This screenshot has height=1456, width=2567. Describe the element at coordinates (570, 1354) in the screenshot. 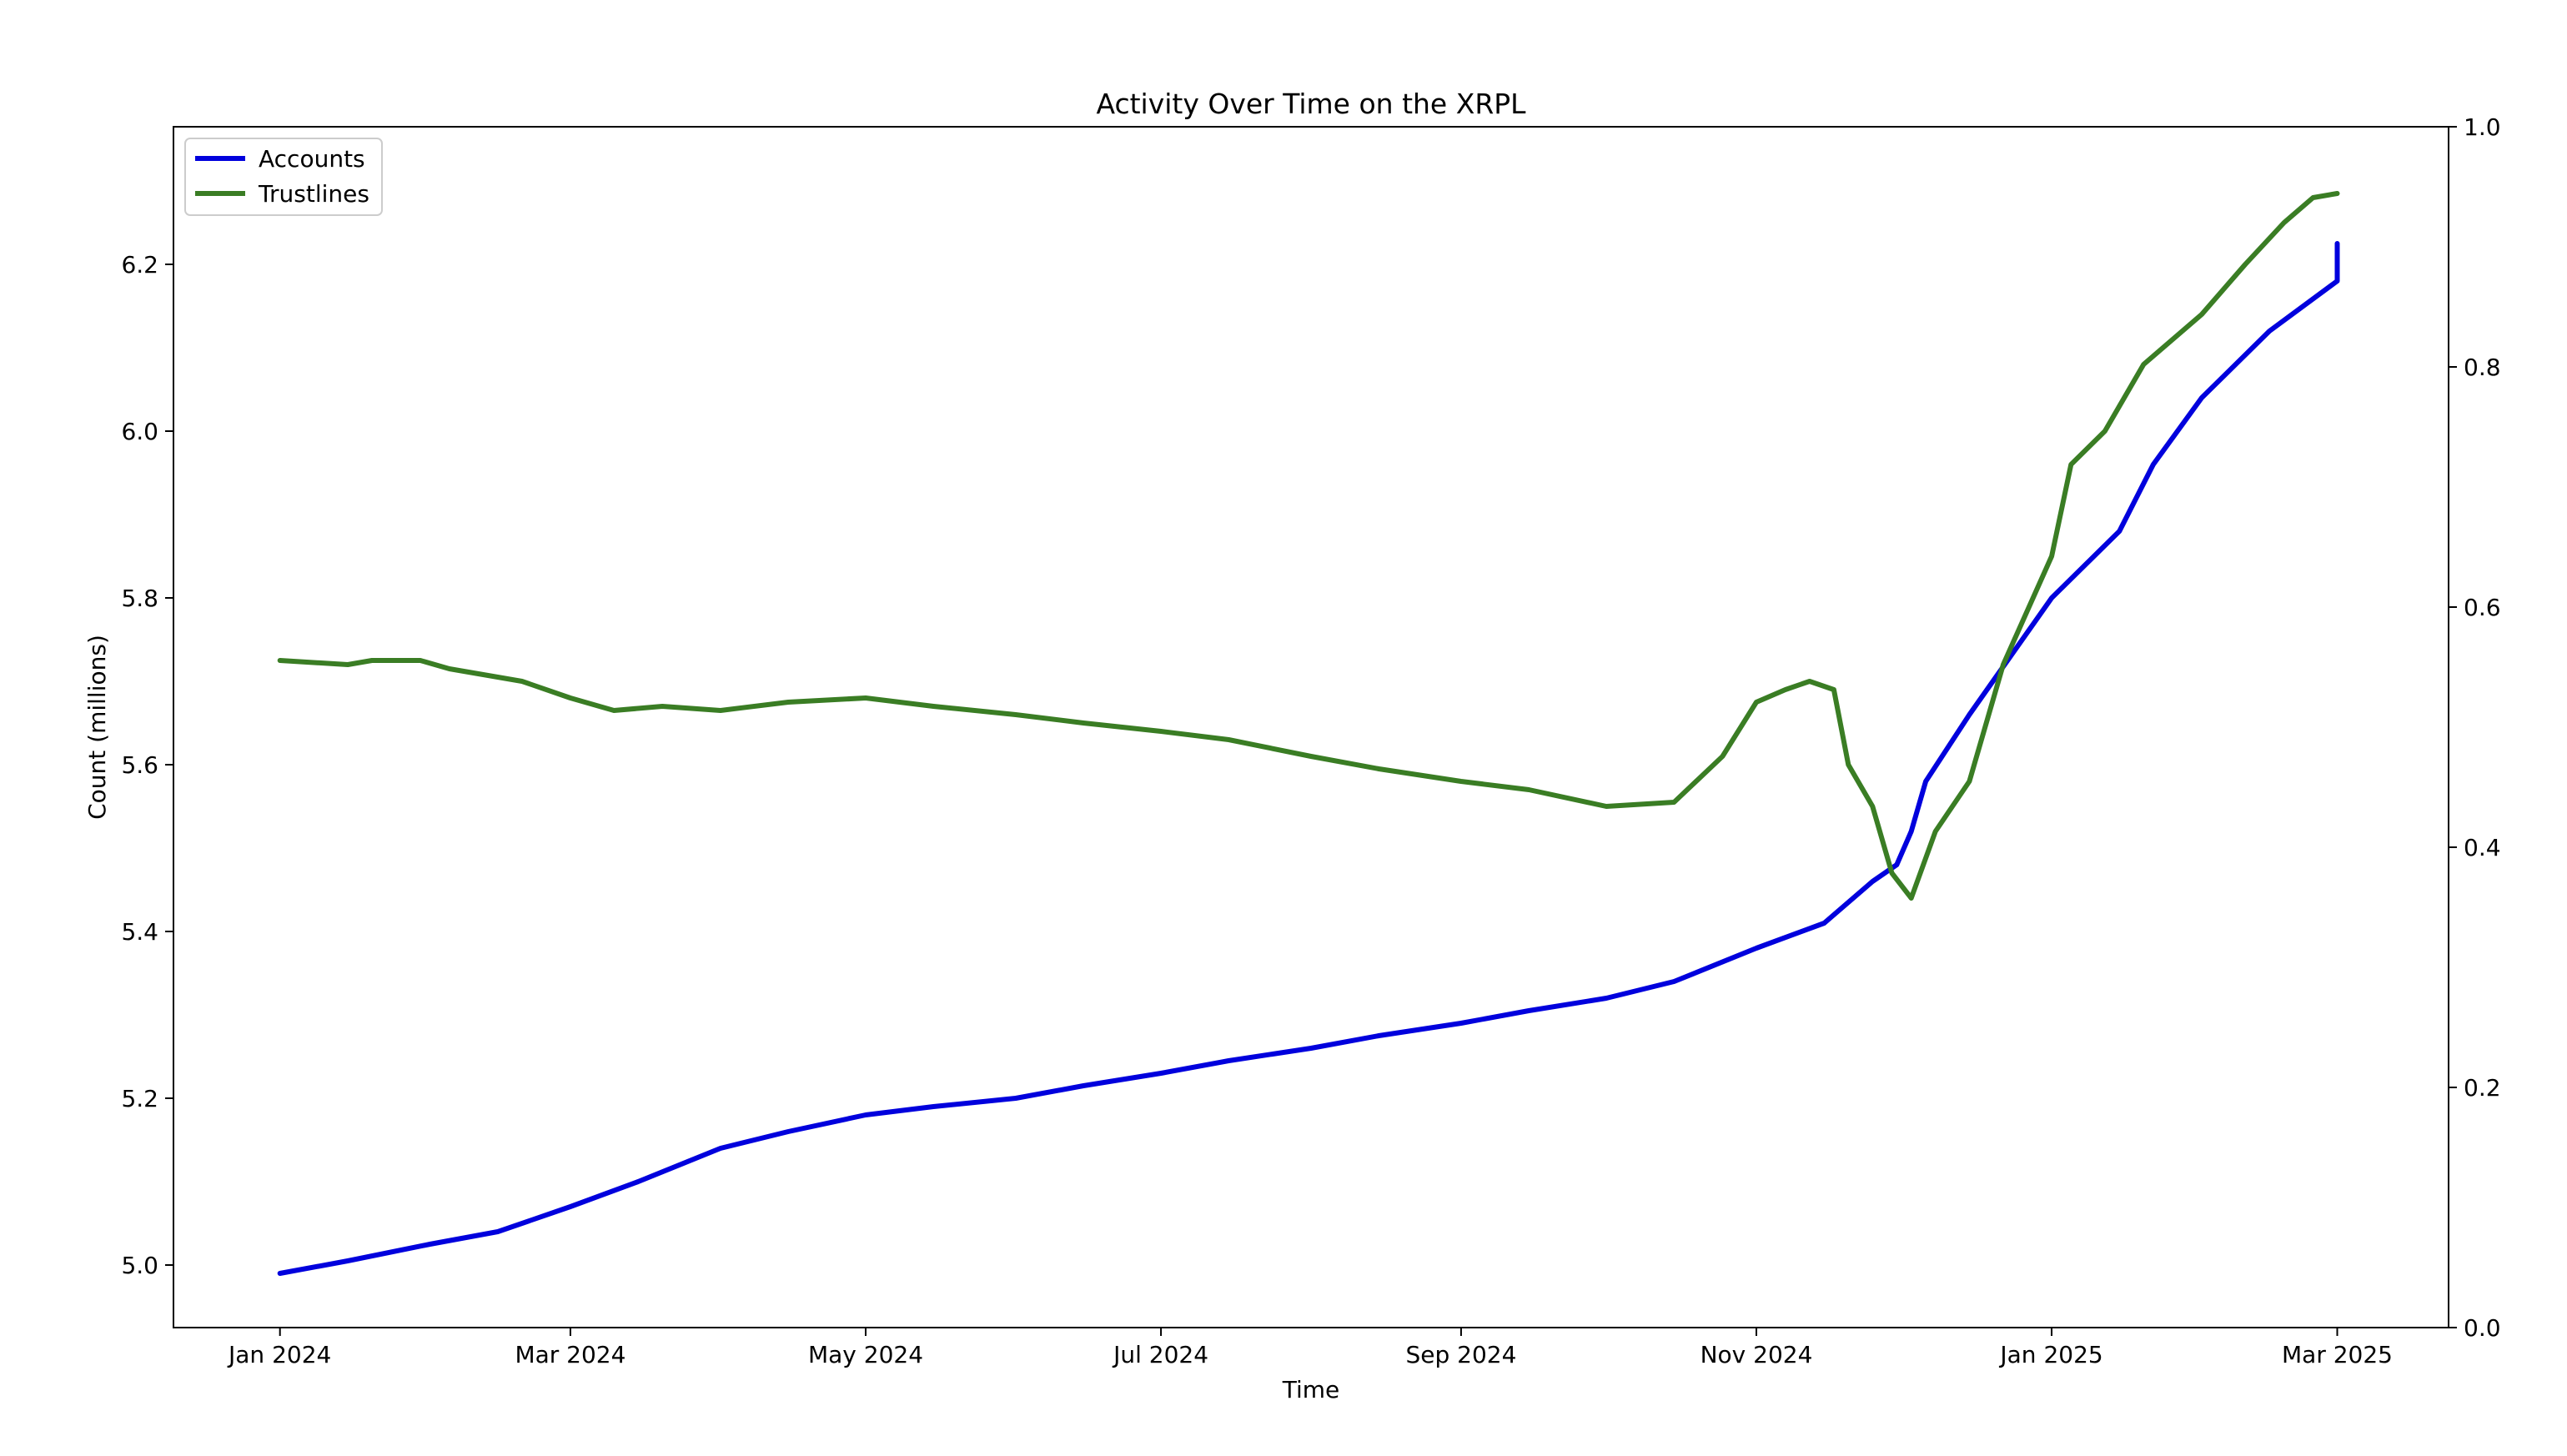

I see `x-tick-label: Mar 2024` at that location.